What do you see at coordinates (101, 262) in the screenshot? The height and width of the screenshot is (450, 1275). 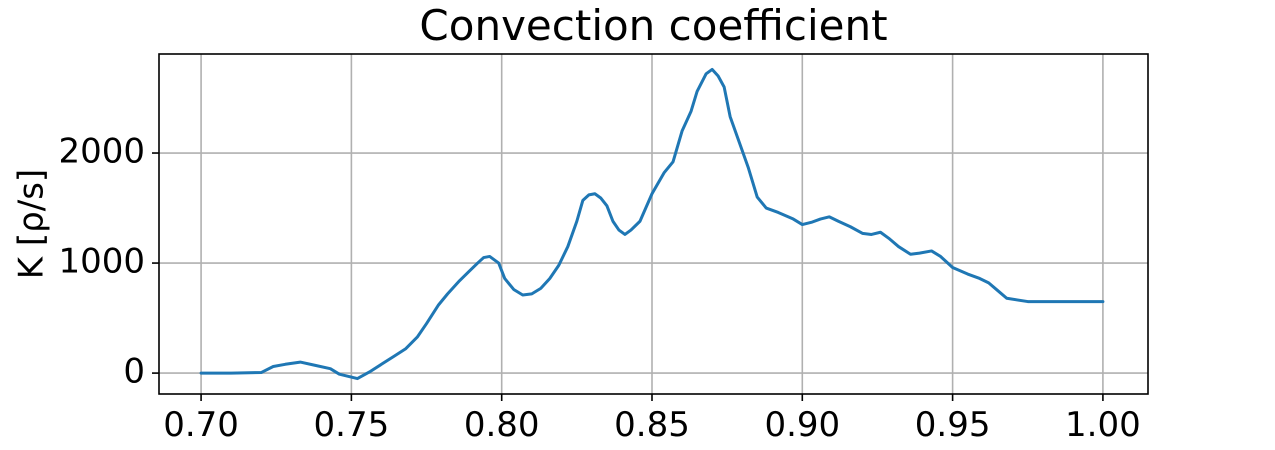 I see `y-tick-label: 1000` at bounding box center [101, 262].